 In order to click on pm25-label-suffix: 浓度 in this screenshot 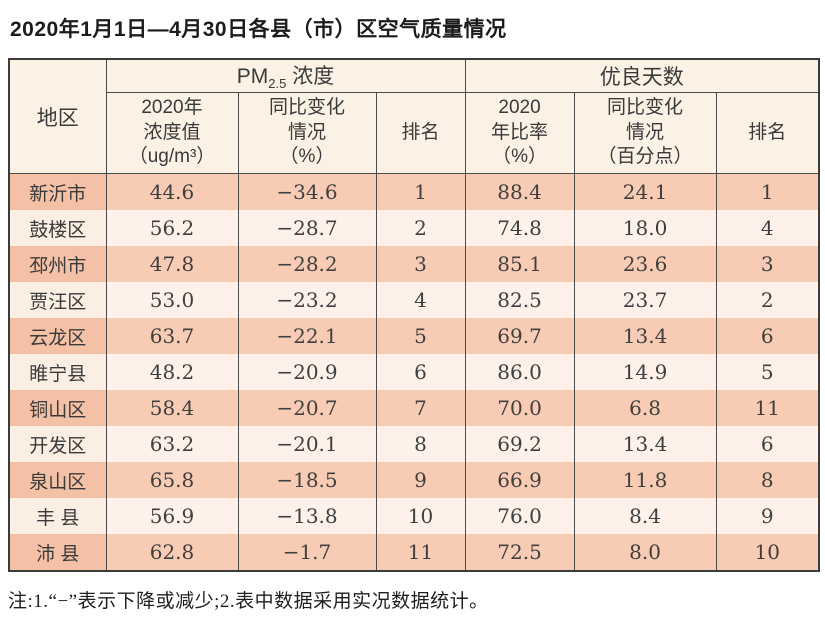, I will do `click(310, 77)`.